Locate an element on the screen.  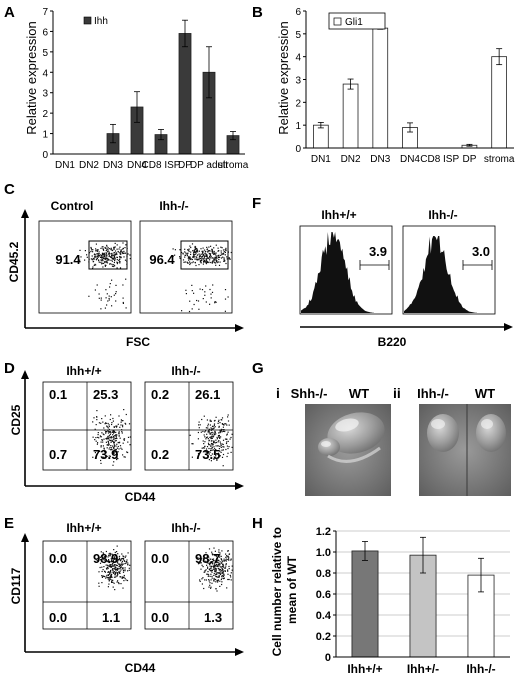
plot-frame is located at coordinates (85, 267).